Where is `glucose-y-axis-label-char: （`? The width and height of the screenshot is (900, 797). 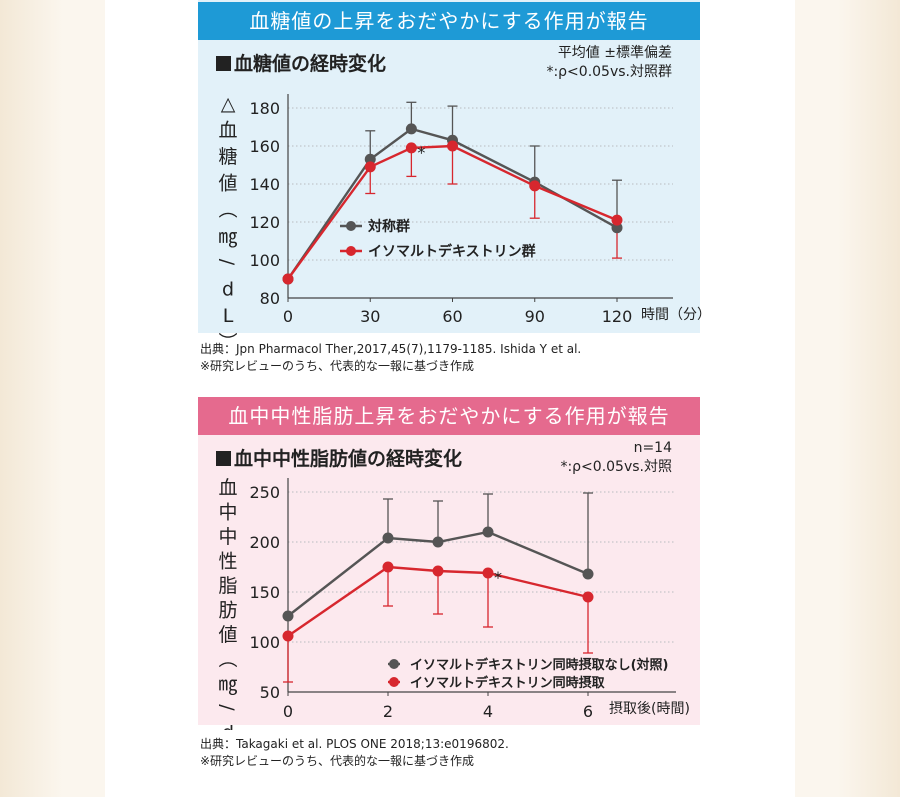
glucose-y-axis-label-char: （ is located at coordinates (227, 208).